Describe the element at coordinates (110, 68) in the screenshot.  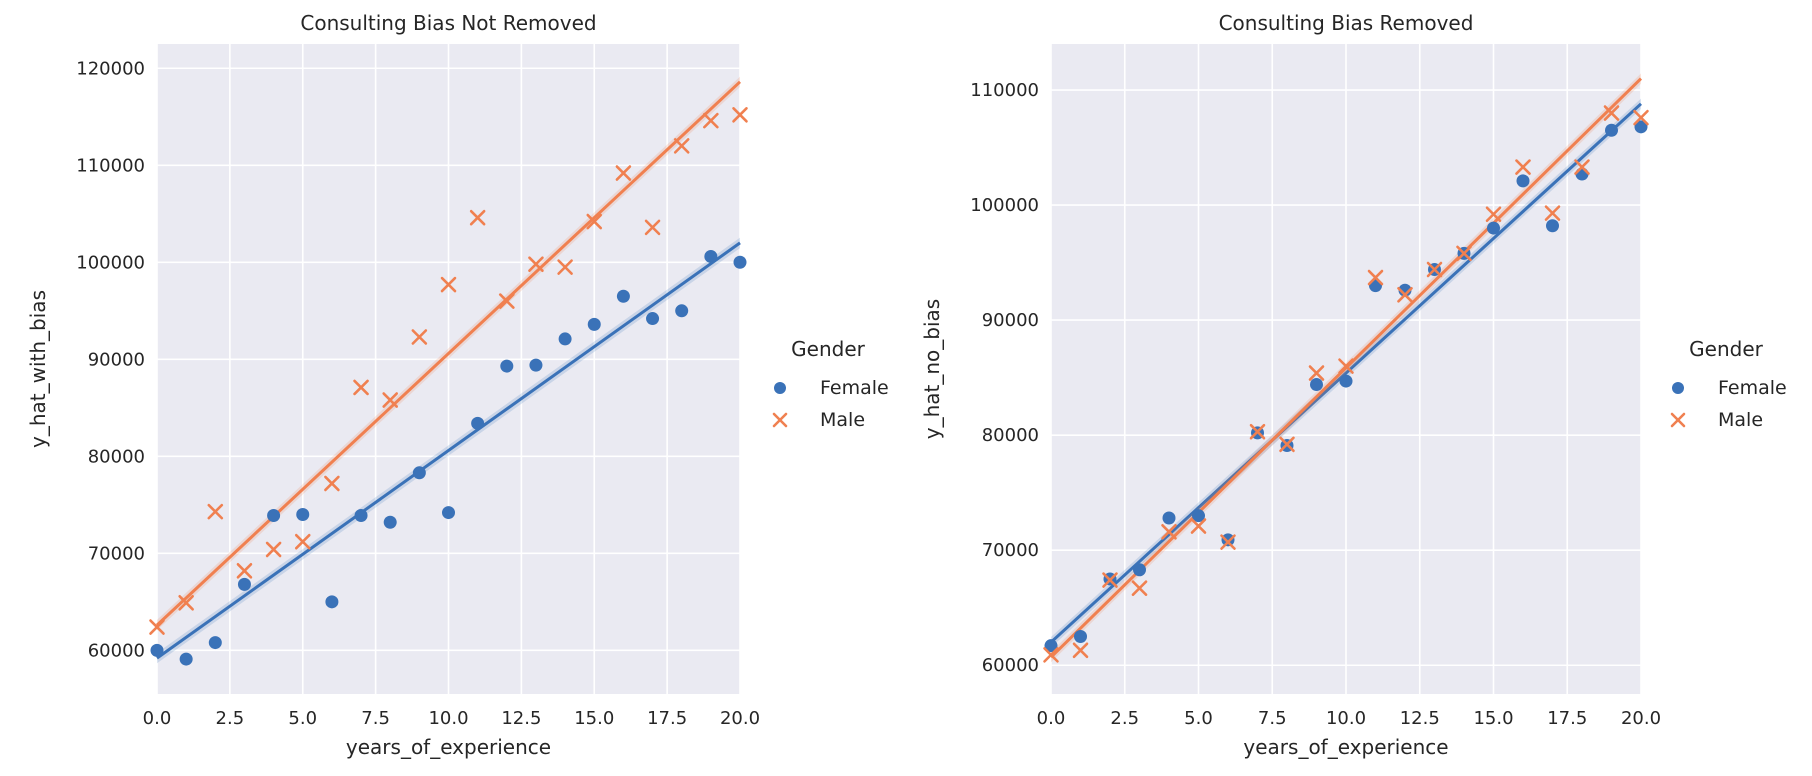
I see `y-tick-label: 120000` at that location.